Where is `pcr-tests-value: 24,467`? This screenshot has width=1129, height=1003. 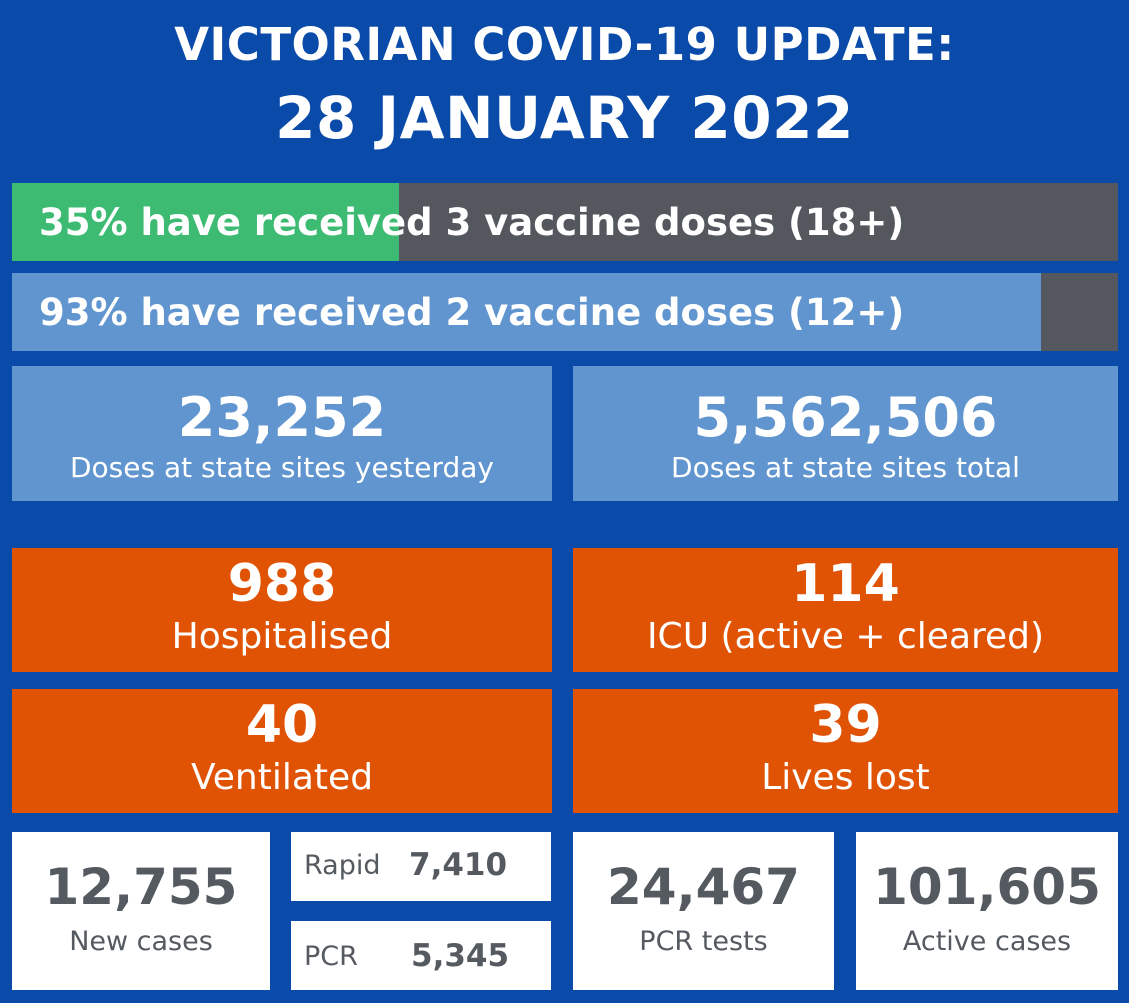 pcr-tests-value: 24,467 is located at coordinates (703, 887).